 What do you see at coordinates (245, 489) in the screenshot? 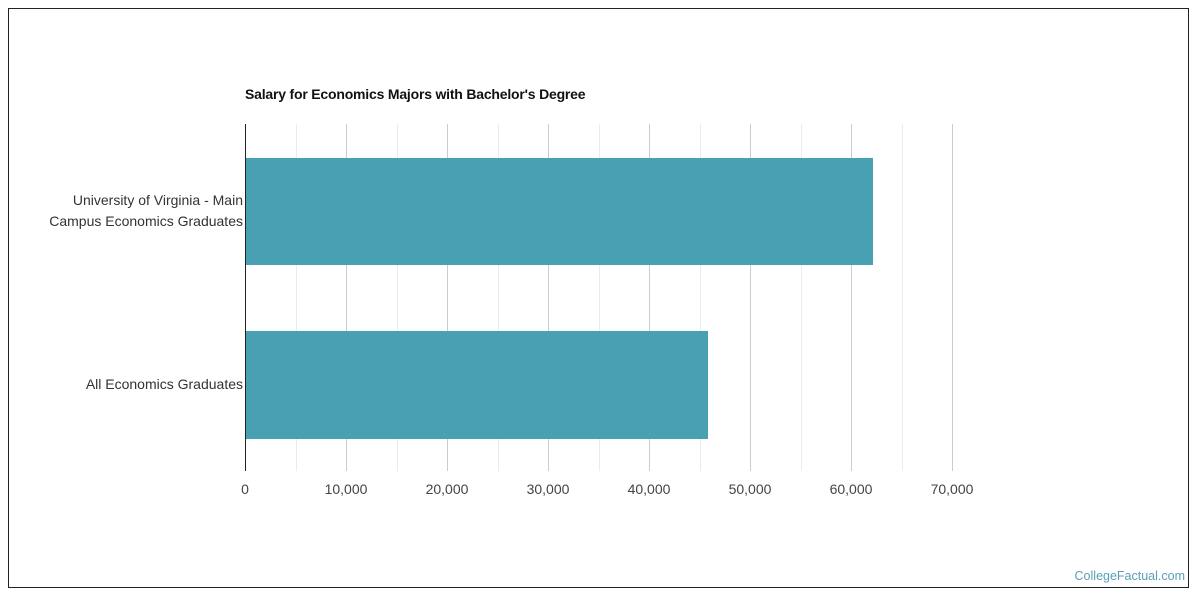
I see `x-tick-label: 0` at bounding box center [245, 489].